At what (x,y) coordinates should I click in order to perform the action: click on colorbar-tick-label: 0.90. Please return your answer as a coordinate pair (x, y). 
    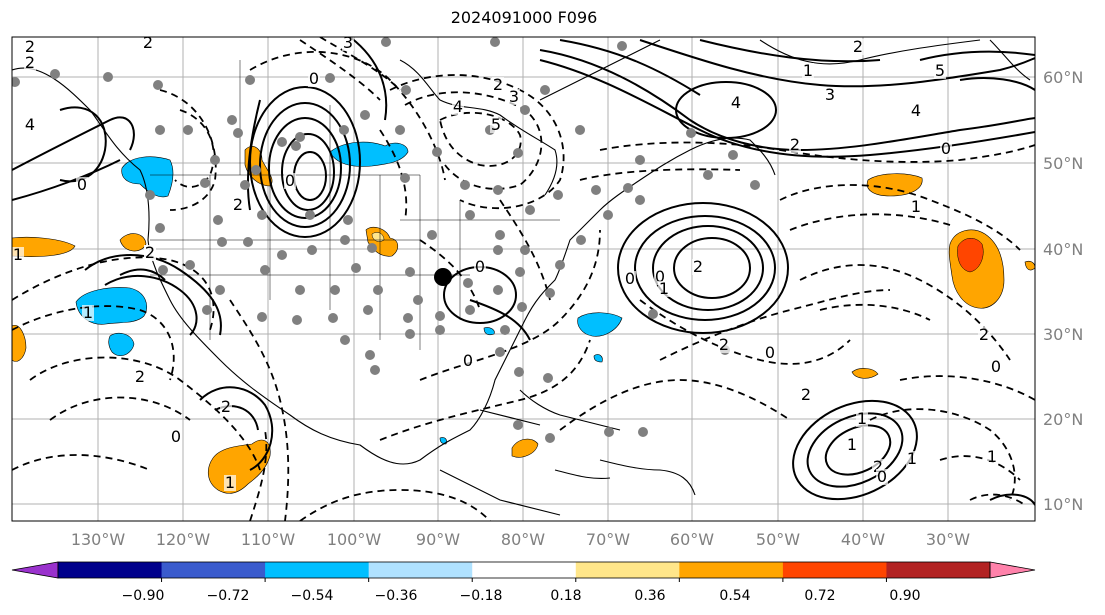
    Looking at the image, I should click on (904, 596).